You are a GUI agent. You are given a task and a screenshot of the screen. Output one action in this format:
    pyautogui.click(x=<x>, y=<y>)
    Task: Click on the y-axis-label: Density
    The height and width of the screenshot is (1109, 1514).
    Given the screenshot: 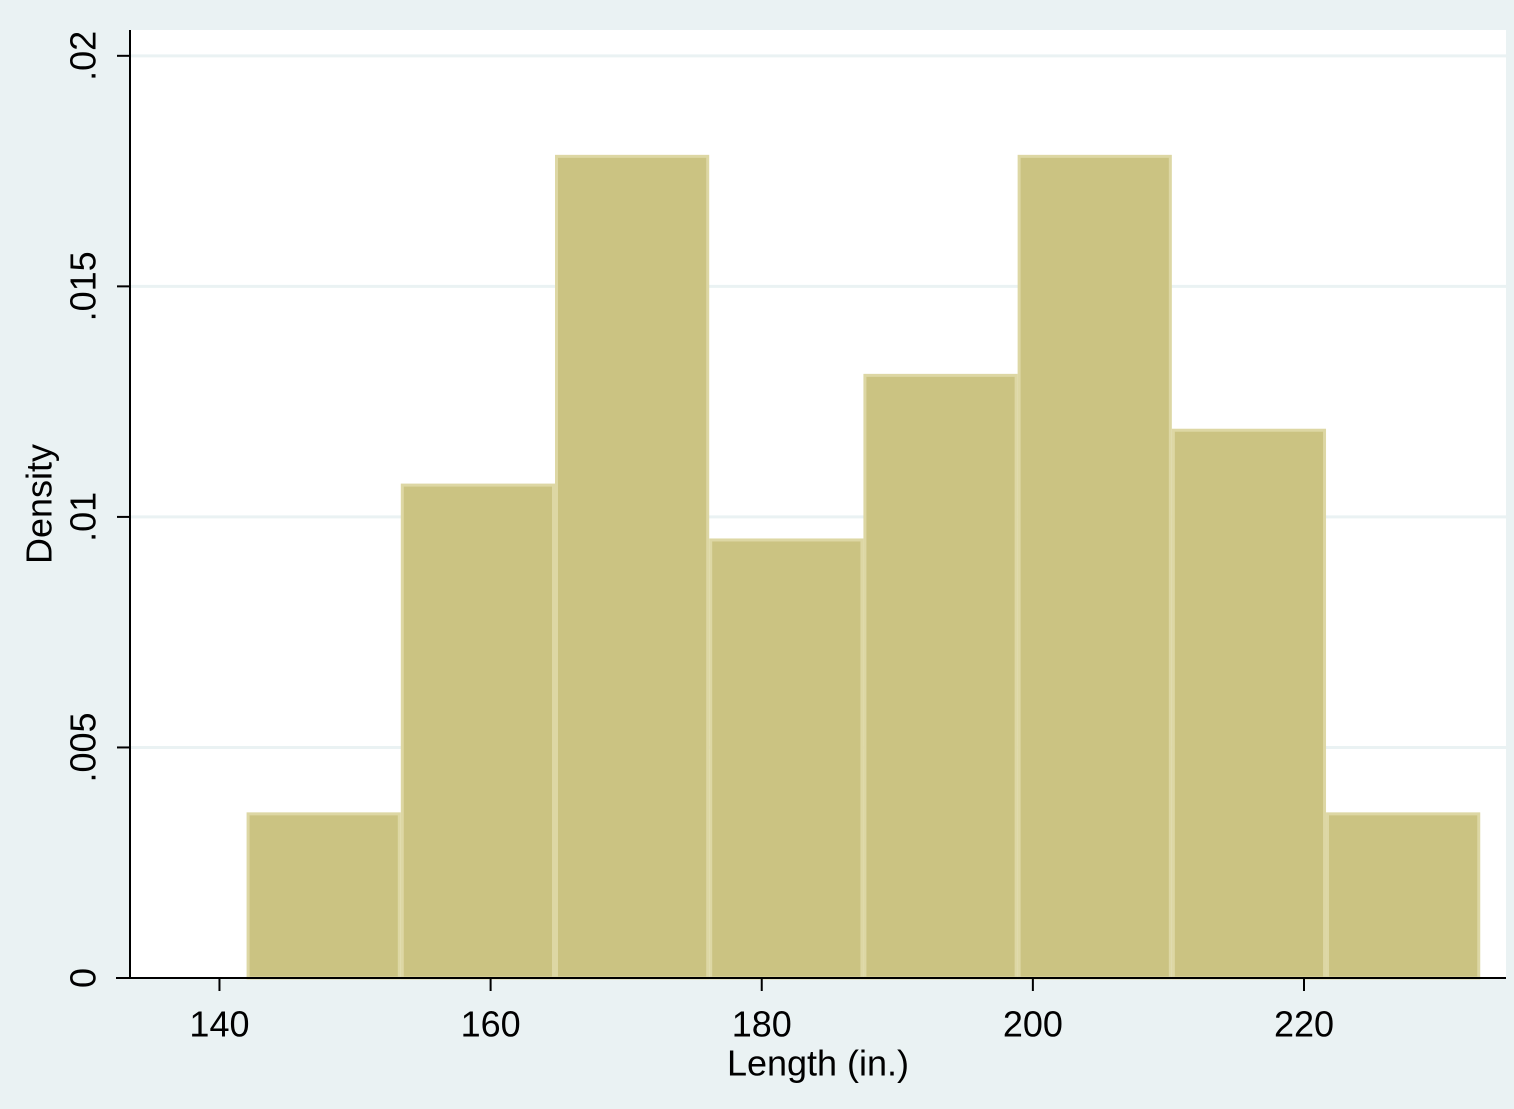 What is the action you would take?
    pyautogui.click(x=39, y=504)
    